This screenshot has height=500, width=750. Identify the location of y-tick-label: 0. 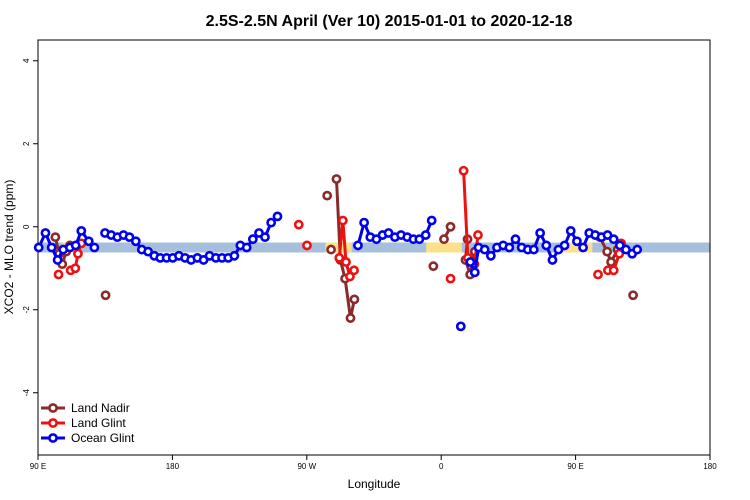
(26, 226).